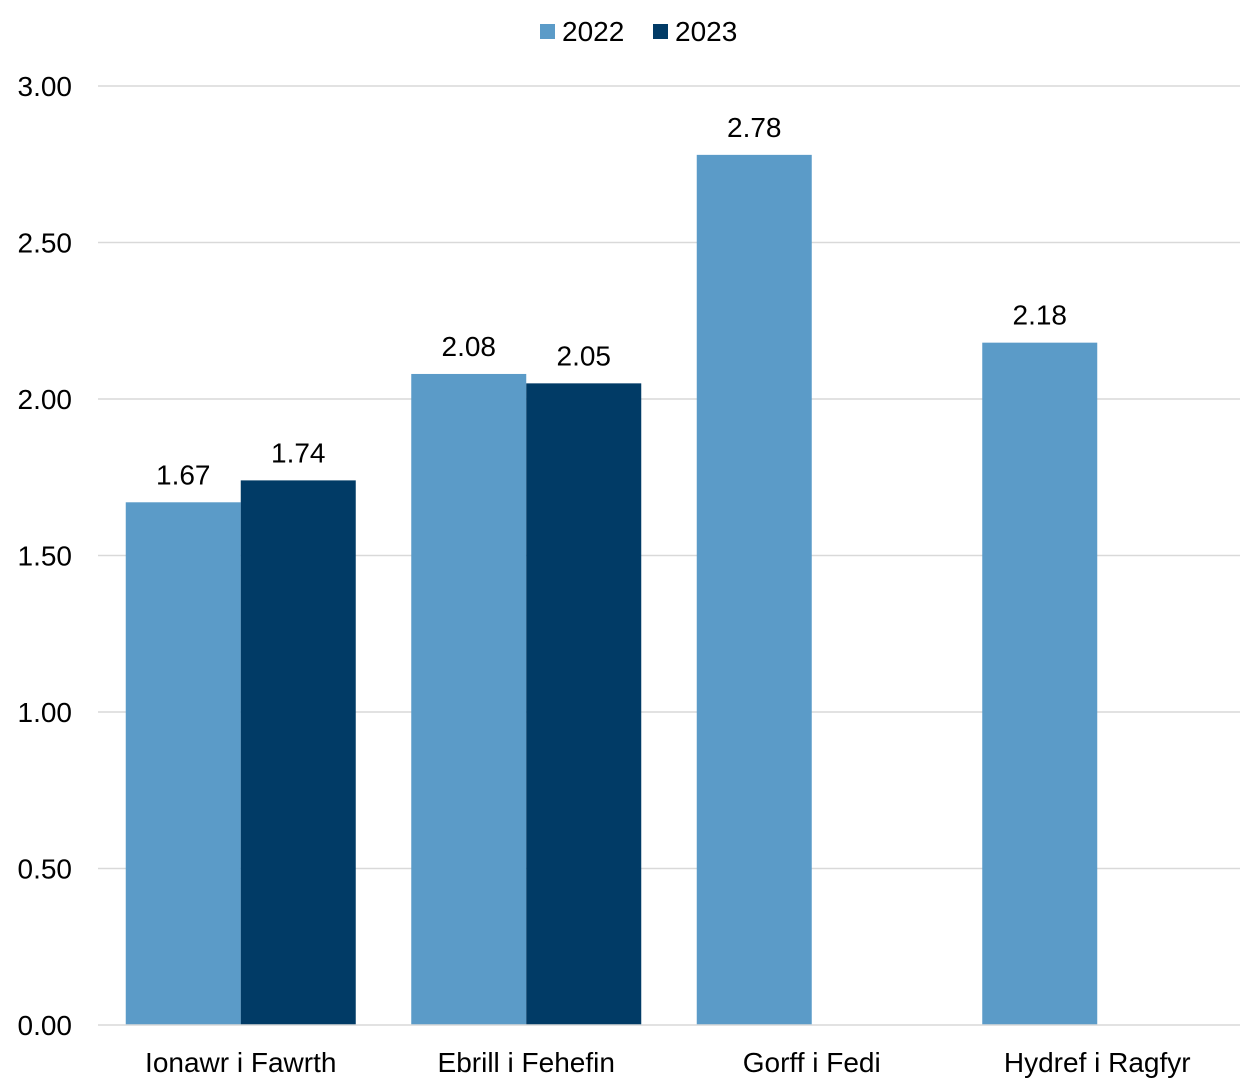  Describe the element at coordinates (547, 31) in the screenshot. I see `legend-swatch-2022` at that location.